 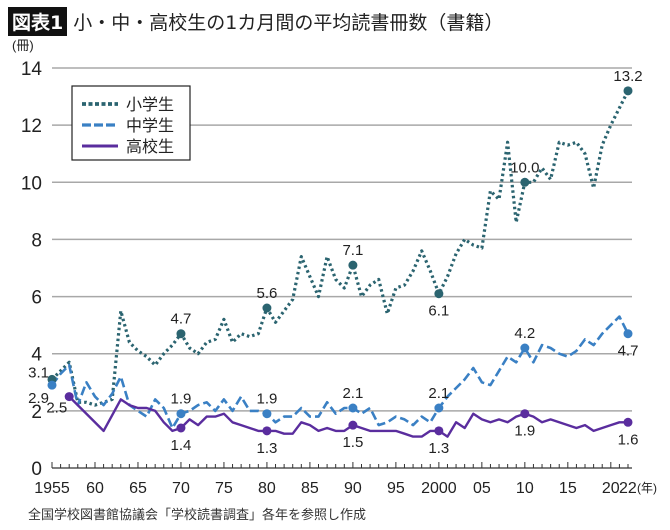 I want to click on legend-label: 高校生, so click(x=150, y=147).